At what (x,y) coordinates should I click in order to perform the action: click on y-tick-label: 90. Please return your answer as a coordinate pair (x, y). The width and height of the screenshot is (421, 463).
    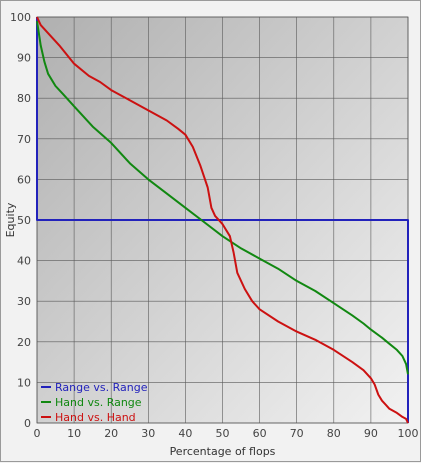
    Looking at the image, I should click on (24, 58).